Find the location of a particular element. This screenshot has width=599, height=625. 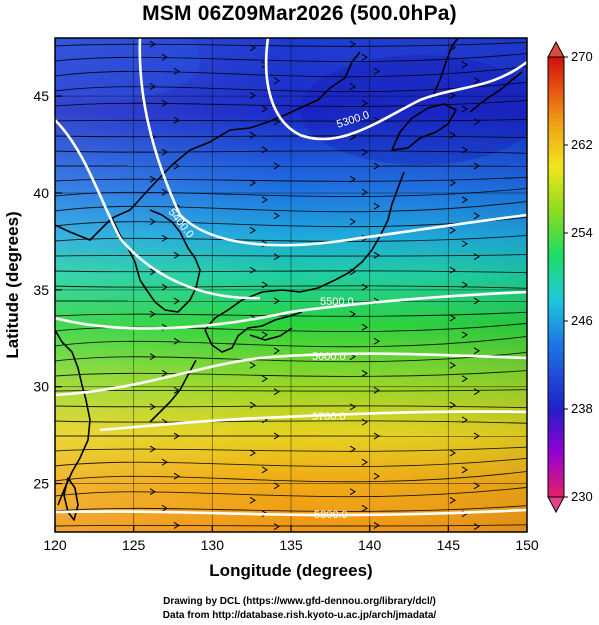

y-axis: 25 30 35 40 45 is located at coordinates (47, 290).